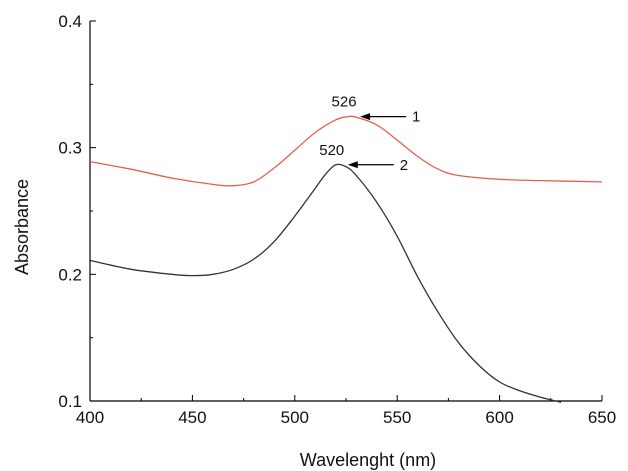 The width and height of the screenshot is (628, 471). What do you see at coordinates (397, 417) in the screenshot?
I see `x-tick-label: 550` at bounding box center [397, 417].